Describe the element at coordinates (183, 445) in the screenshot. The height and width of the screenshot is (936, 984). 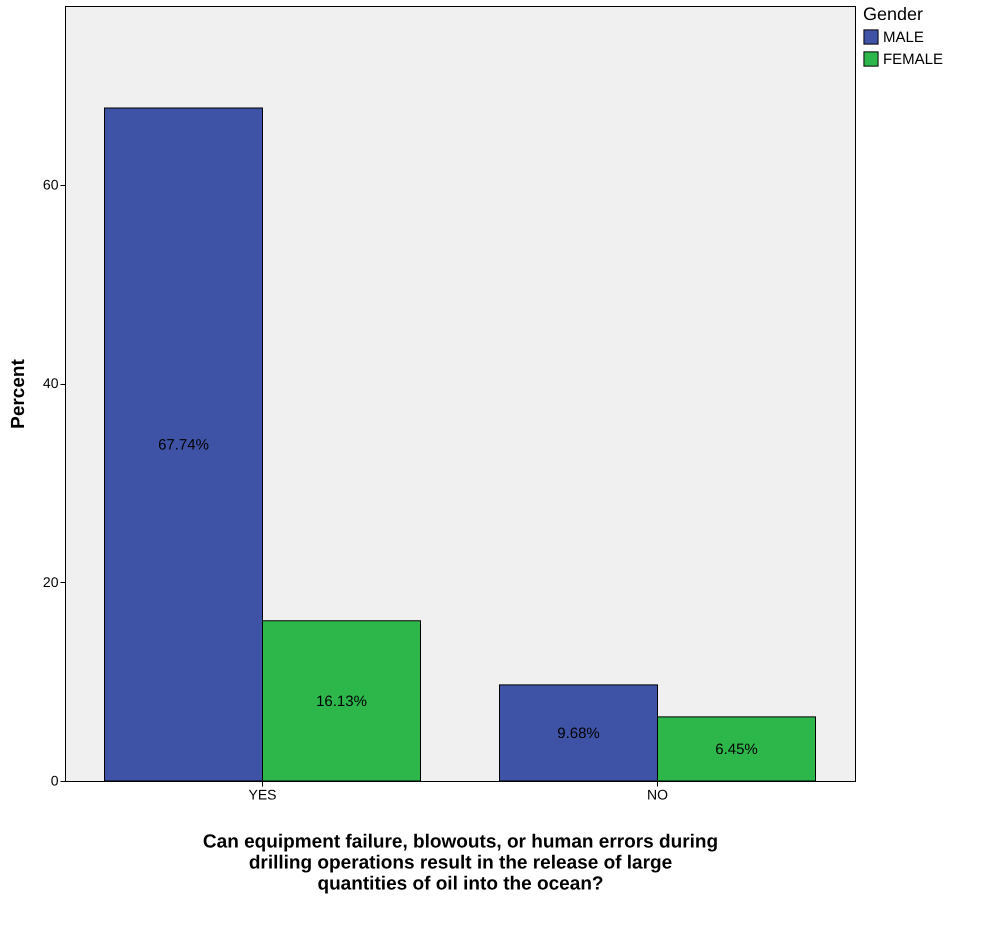
I see `data-label: 67.74%` at that location.